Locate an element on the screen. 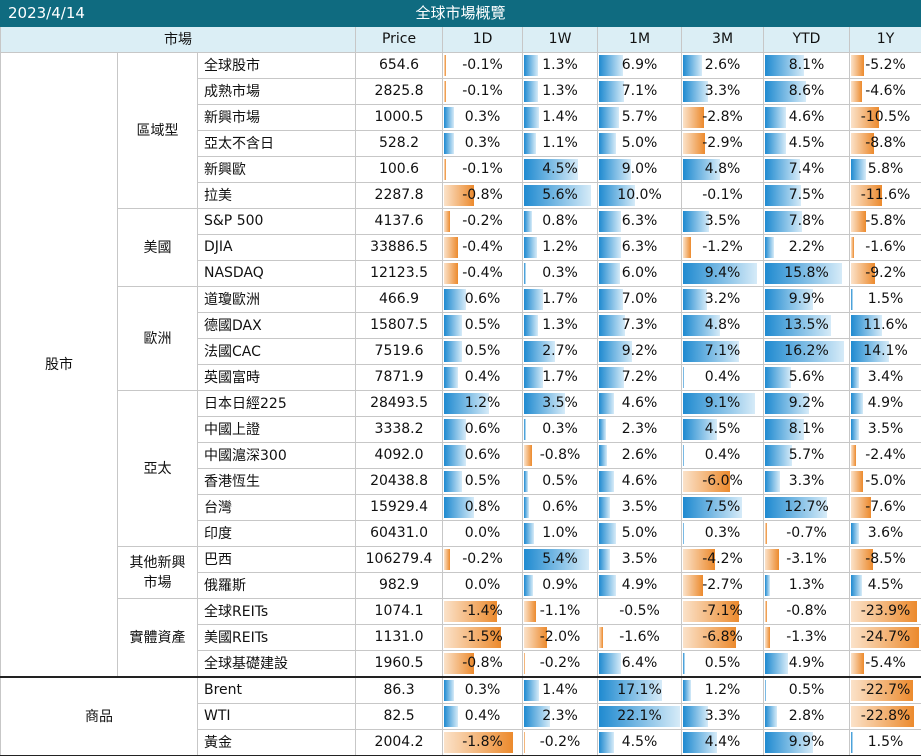 The image size is (921, 756). return-ytd-cell: 13.5% is located at coordinates (807, 325).